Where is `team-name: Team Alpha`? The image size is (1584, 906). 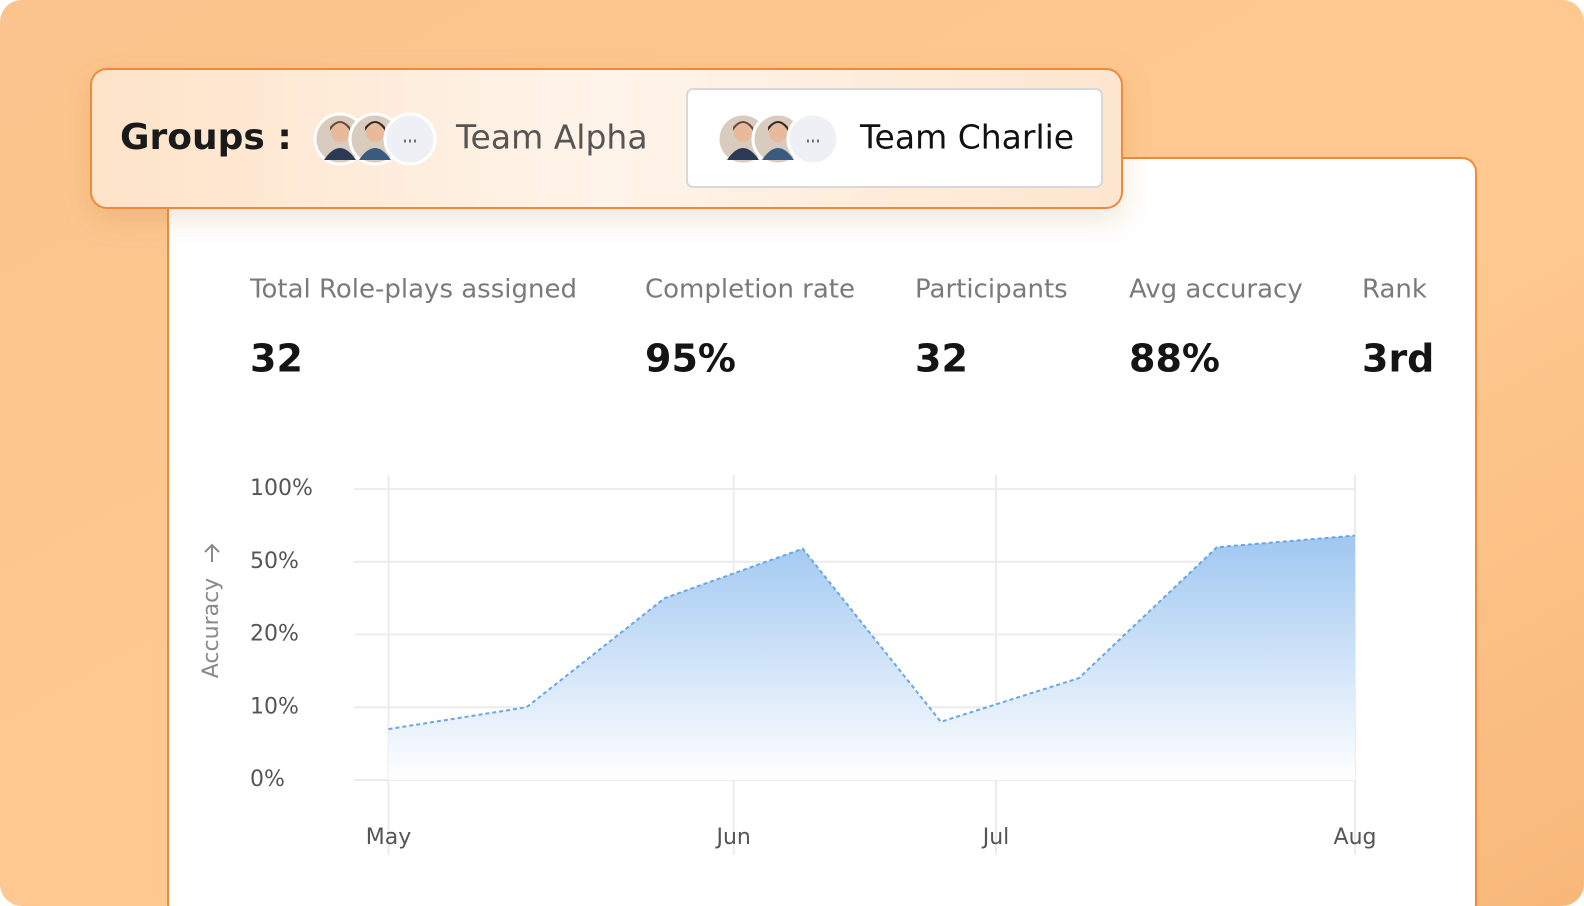 team-name: Team Alpha is located at coordinates (551, 137).